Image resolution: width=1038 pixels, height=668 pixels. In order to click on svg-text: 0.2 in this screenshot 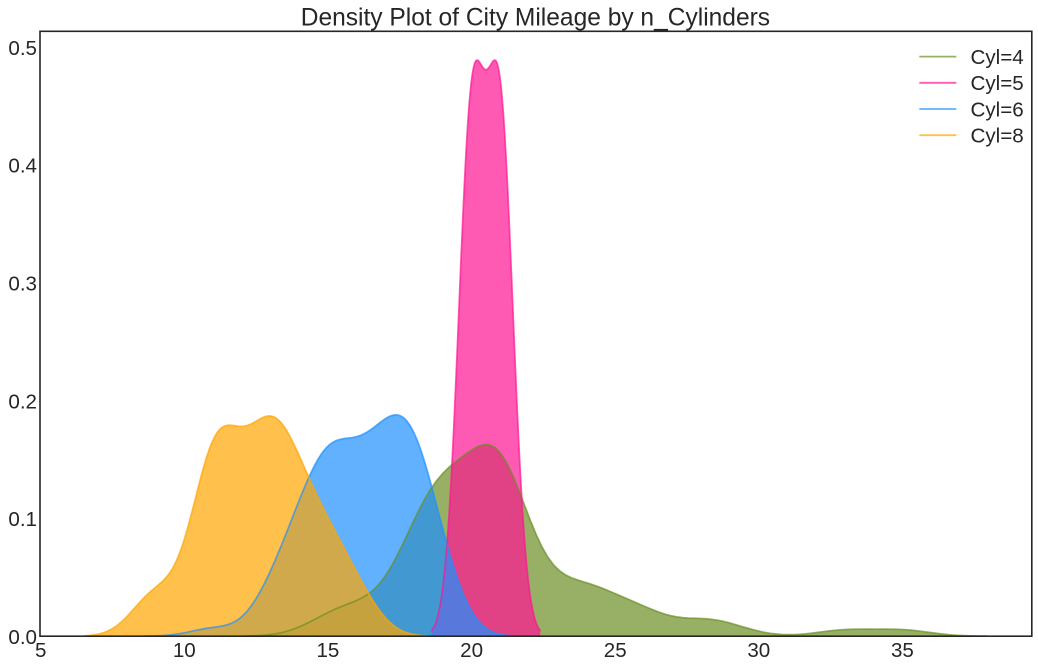, I will do `click(22, 401)`.